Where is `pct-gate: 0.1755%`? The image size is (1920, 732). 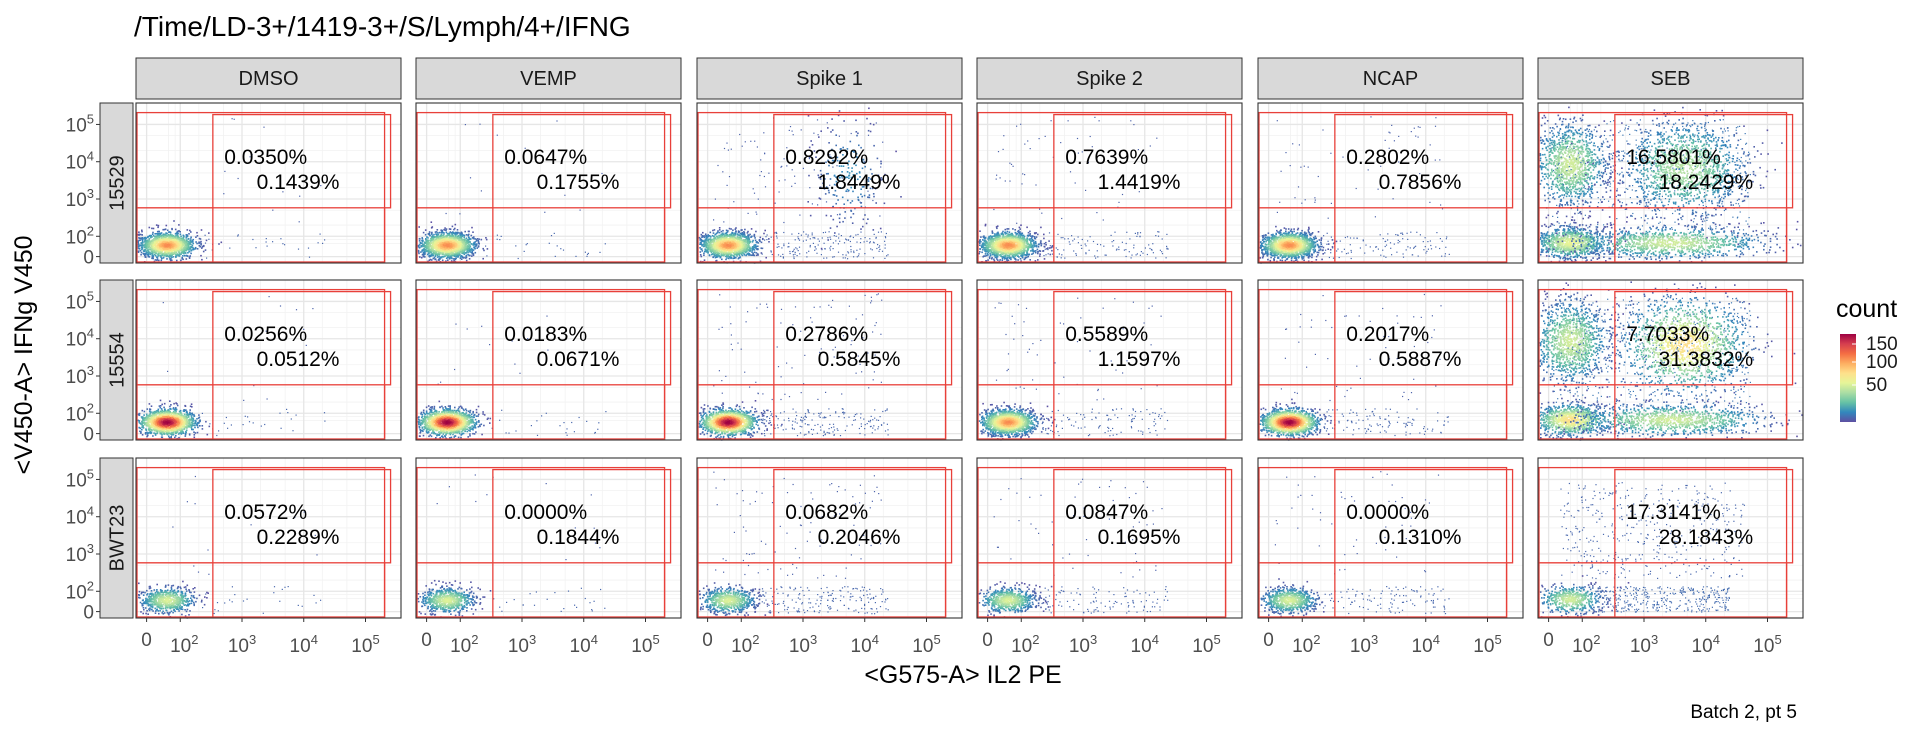
pct-gate: 0.1755% is located at coordinates (578, 182).